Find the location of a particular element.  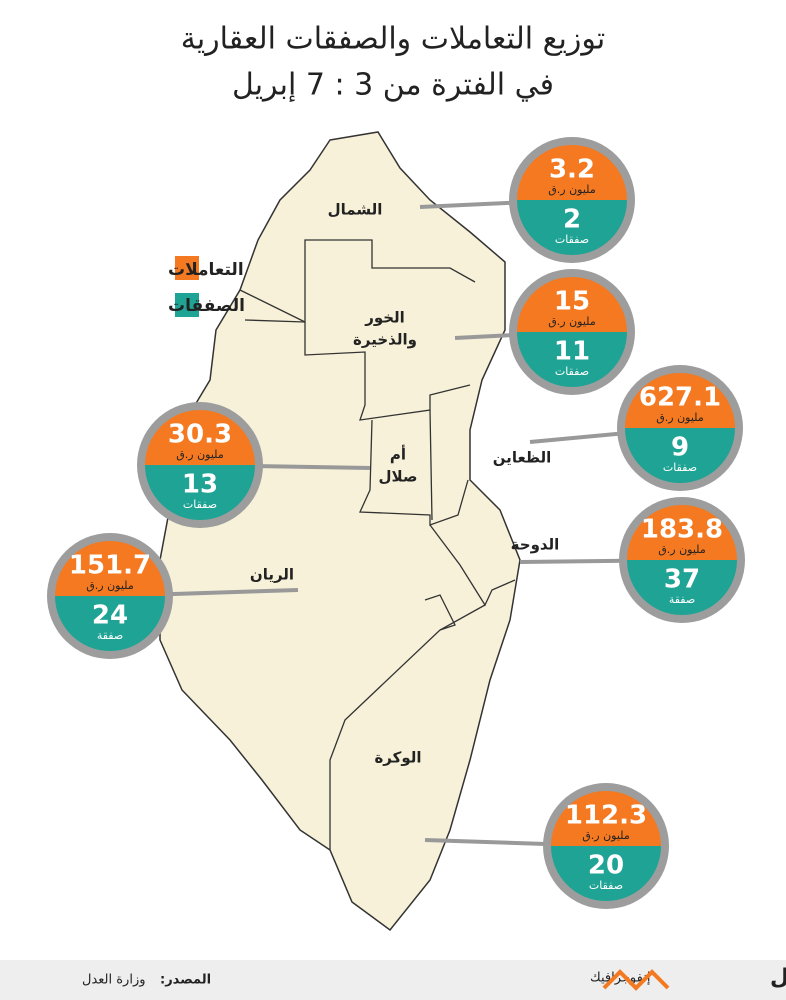

count: 9 is located at coordinates (680, 448).